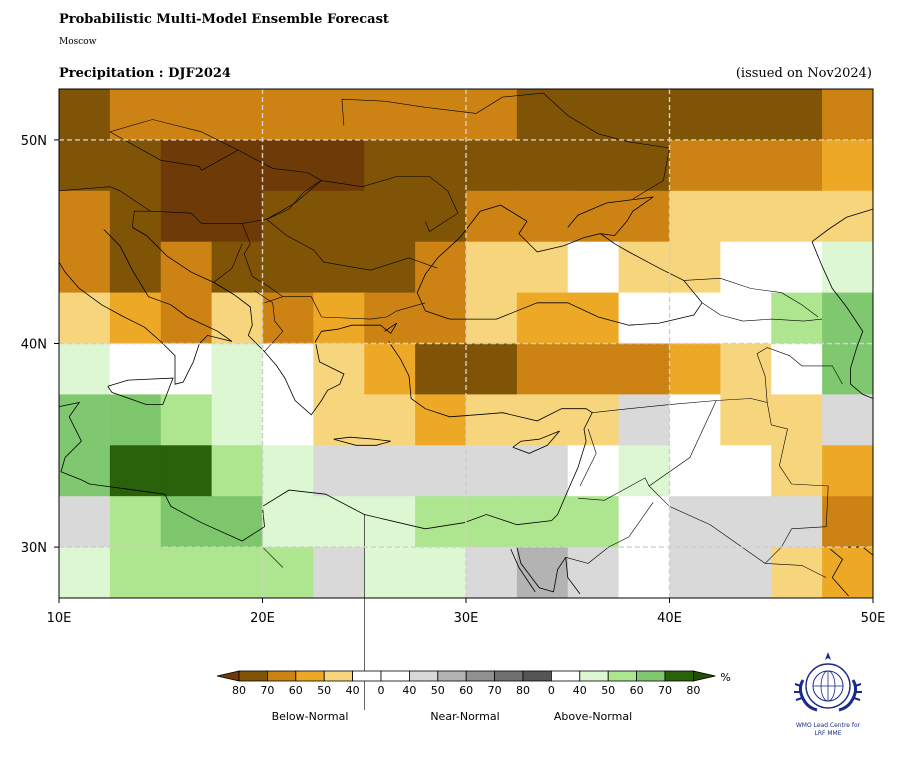  Describe the element at coordinates (262, 618) in the screenshot. I see `lon-tick-label: 20E` at that location.